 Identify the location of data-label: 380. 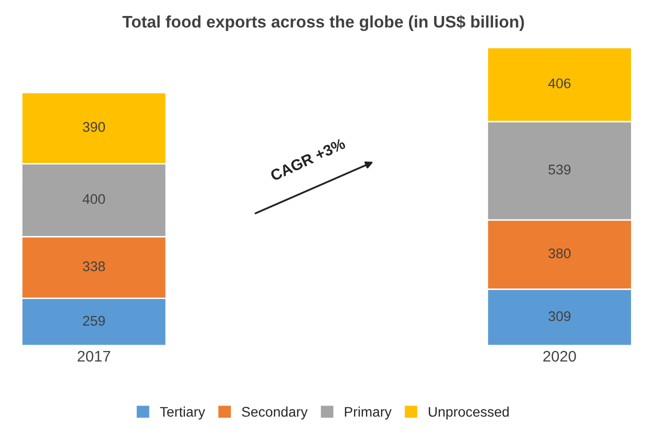
(559, 253).